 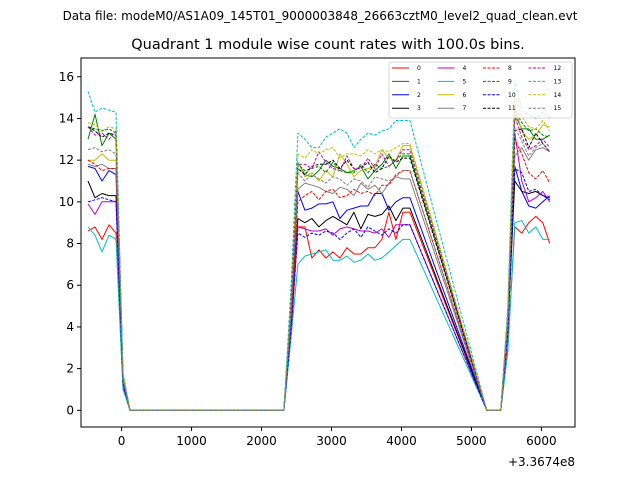 I want to click on legend-label-3: 3, so click(x=419, y=108).